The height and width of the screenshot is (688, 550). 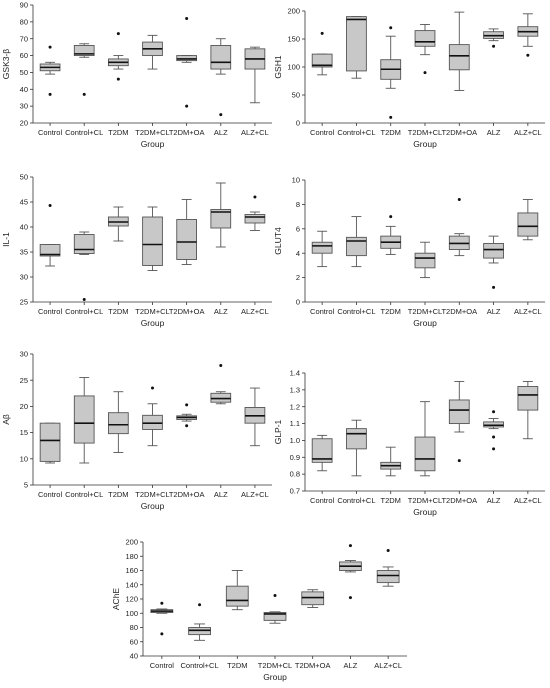 What do you see at coordinates (278, 431) in the screenshot?
I see `y-axis-label: GLP-1` at bounding box center [278, 431].